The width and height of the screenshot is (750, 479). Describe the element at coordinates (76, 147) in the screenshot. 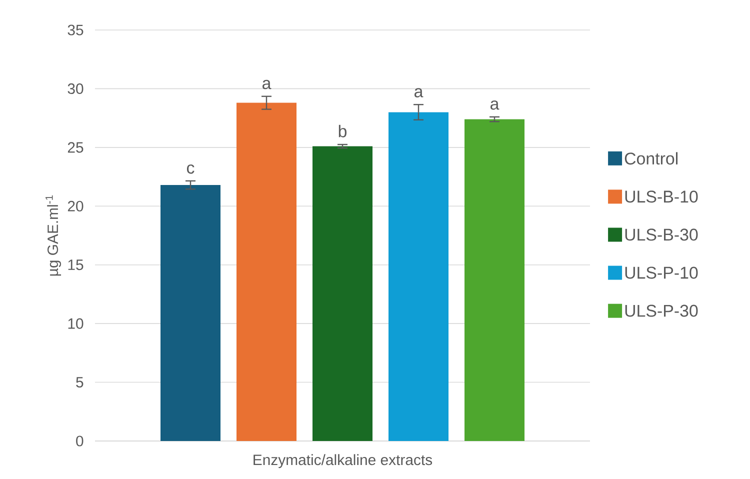

I see `y-tick-label: 25` at that location.